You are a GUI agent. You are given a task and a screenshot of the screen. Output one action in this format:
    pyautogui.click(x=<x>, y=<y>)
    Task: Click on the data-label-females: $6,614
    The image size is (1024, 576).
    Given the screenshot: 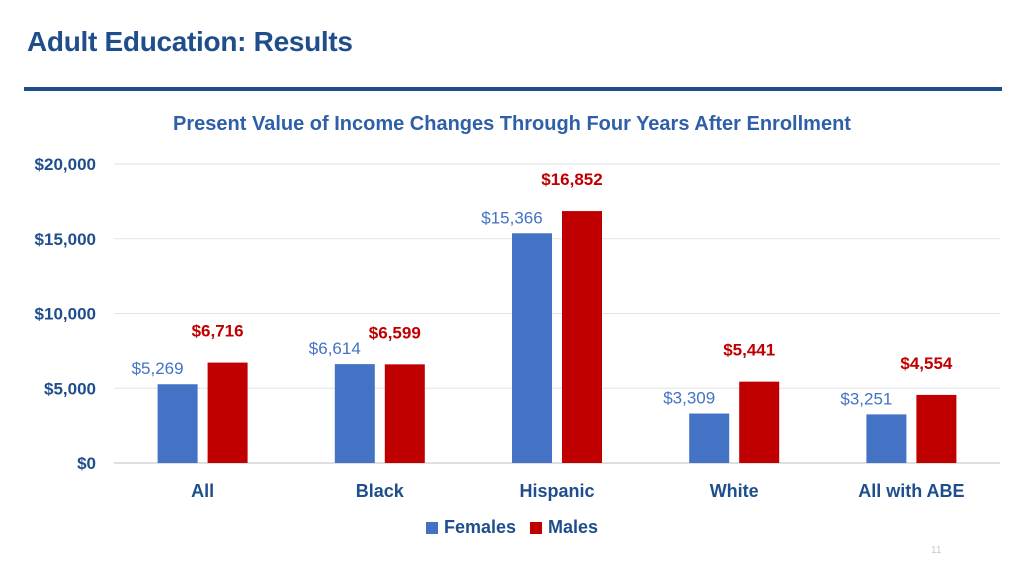 What is the action you would take?
    pyautogui.click(x=335, y=348)
    